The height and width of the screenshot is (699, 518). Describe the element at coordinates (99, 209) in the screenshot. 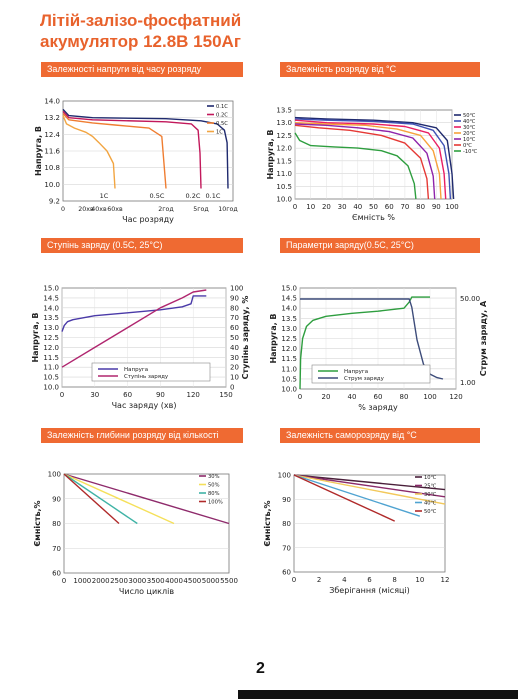

I see `x-tick-label: 40хв` at that location.